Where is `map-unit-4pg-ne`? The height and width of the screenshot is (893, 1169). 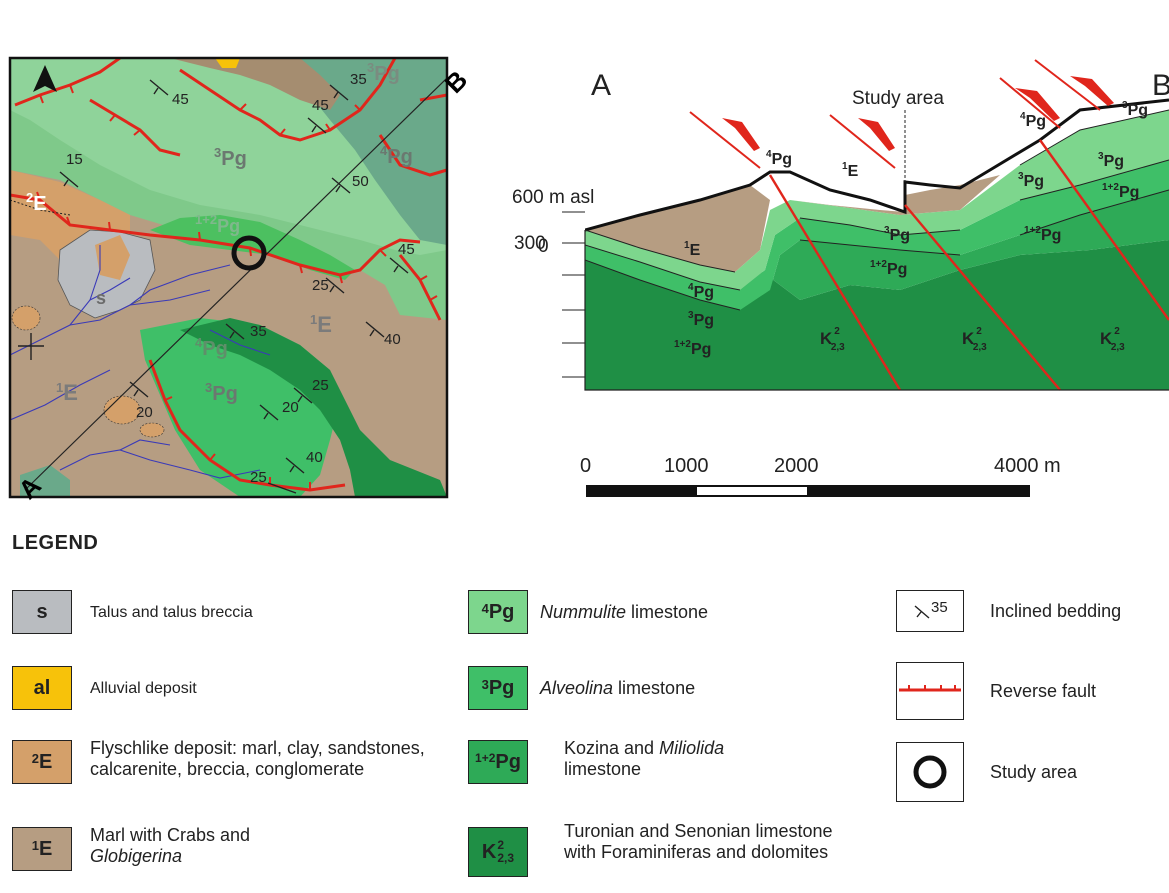
map-unit-4pg-ne is located at coordinates (373, 151).